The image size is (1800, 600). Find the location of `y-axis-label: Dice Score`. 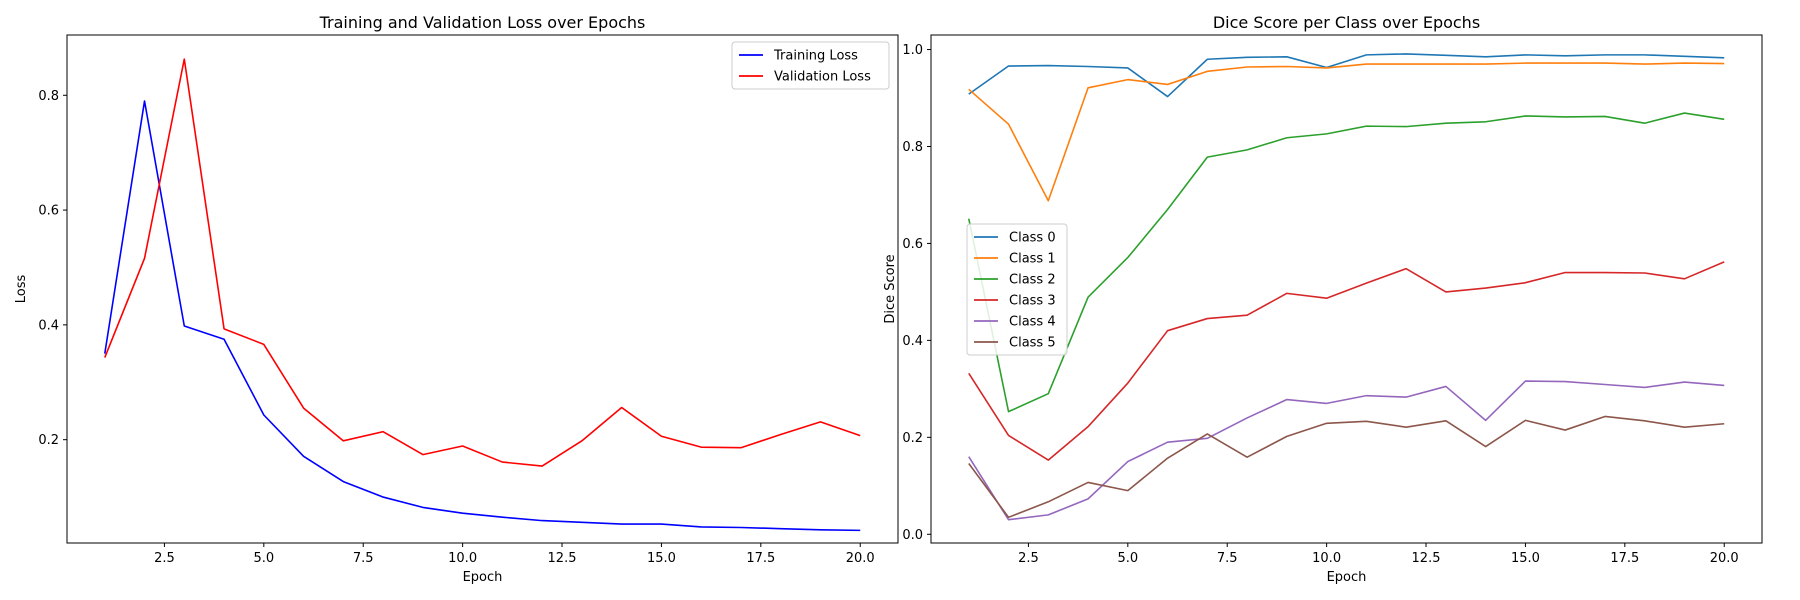

y-axis-label: Dice Score is located at coordinates (890, 288).